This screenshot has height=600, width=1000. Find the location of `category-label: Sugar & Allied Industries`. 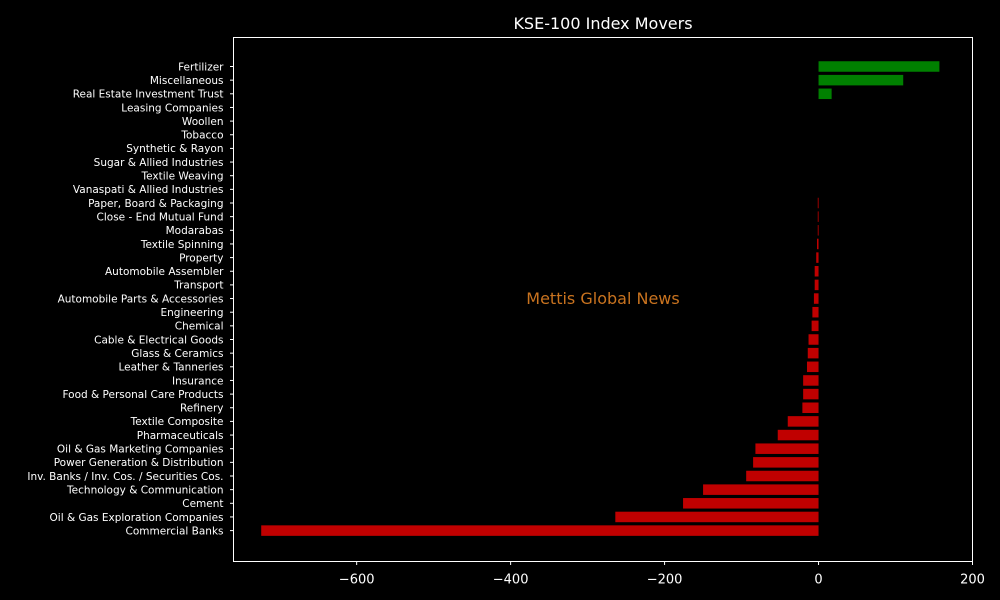

category-label: Sugar & Allied Industries is located at coordinates (159, 163).